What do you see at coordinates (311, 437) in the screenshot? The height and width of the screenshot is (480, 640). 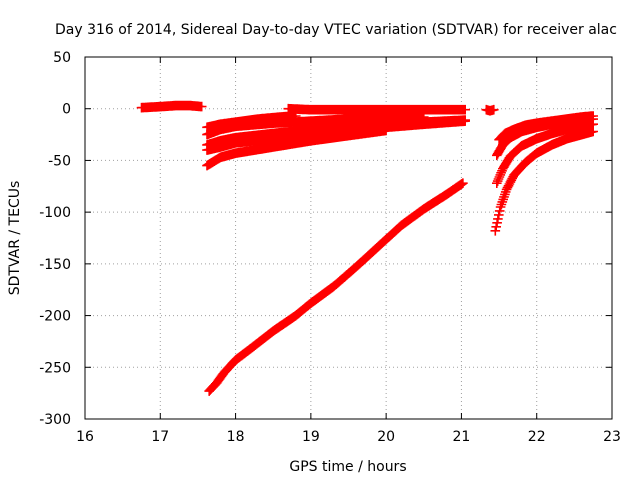 I see `x-tick-label: 19` at bounding box center [311, 437].